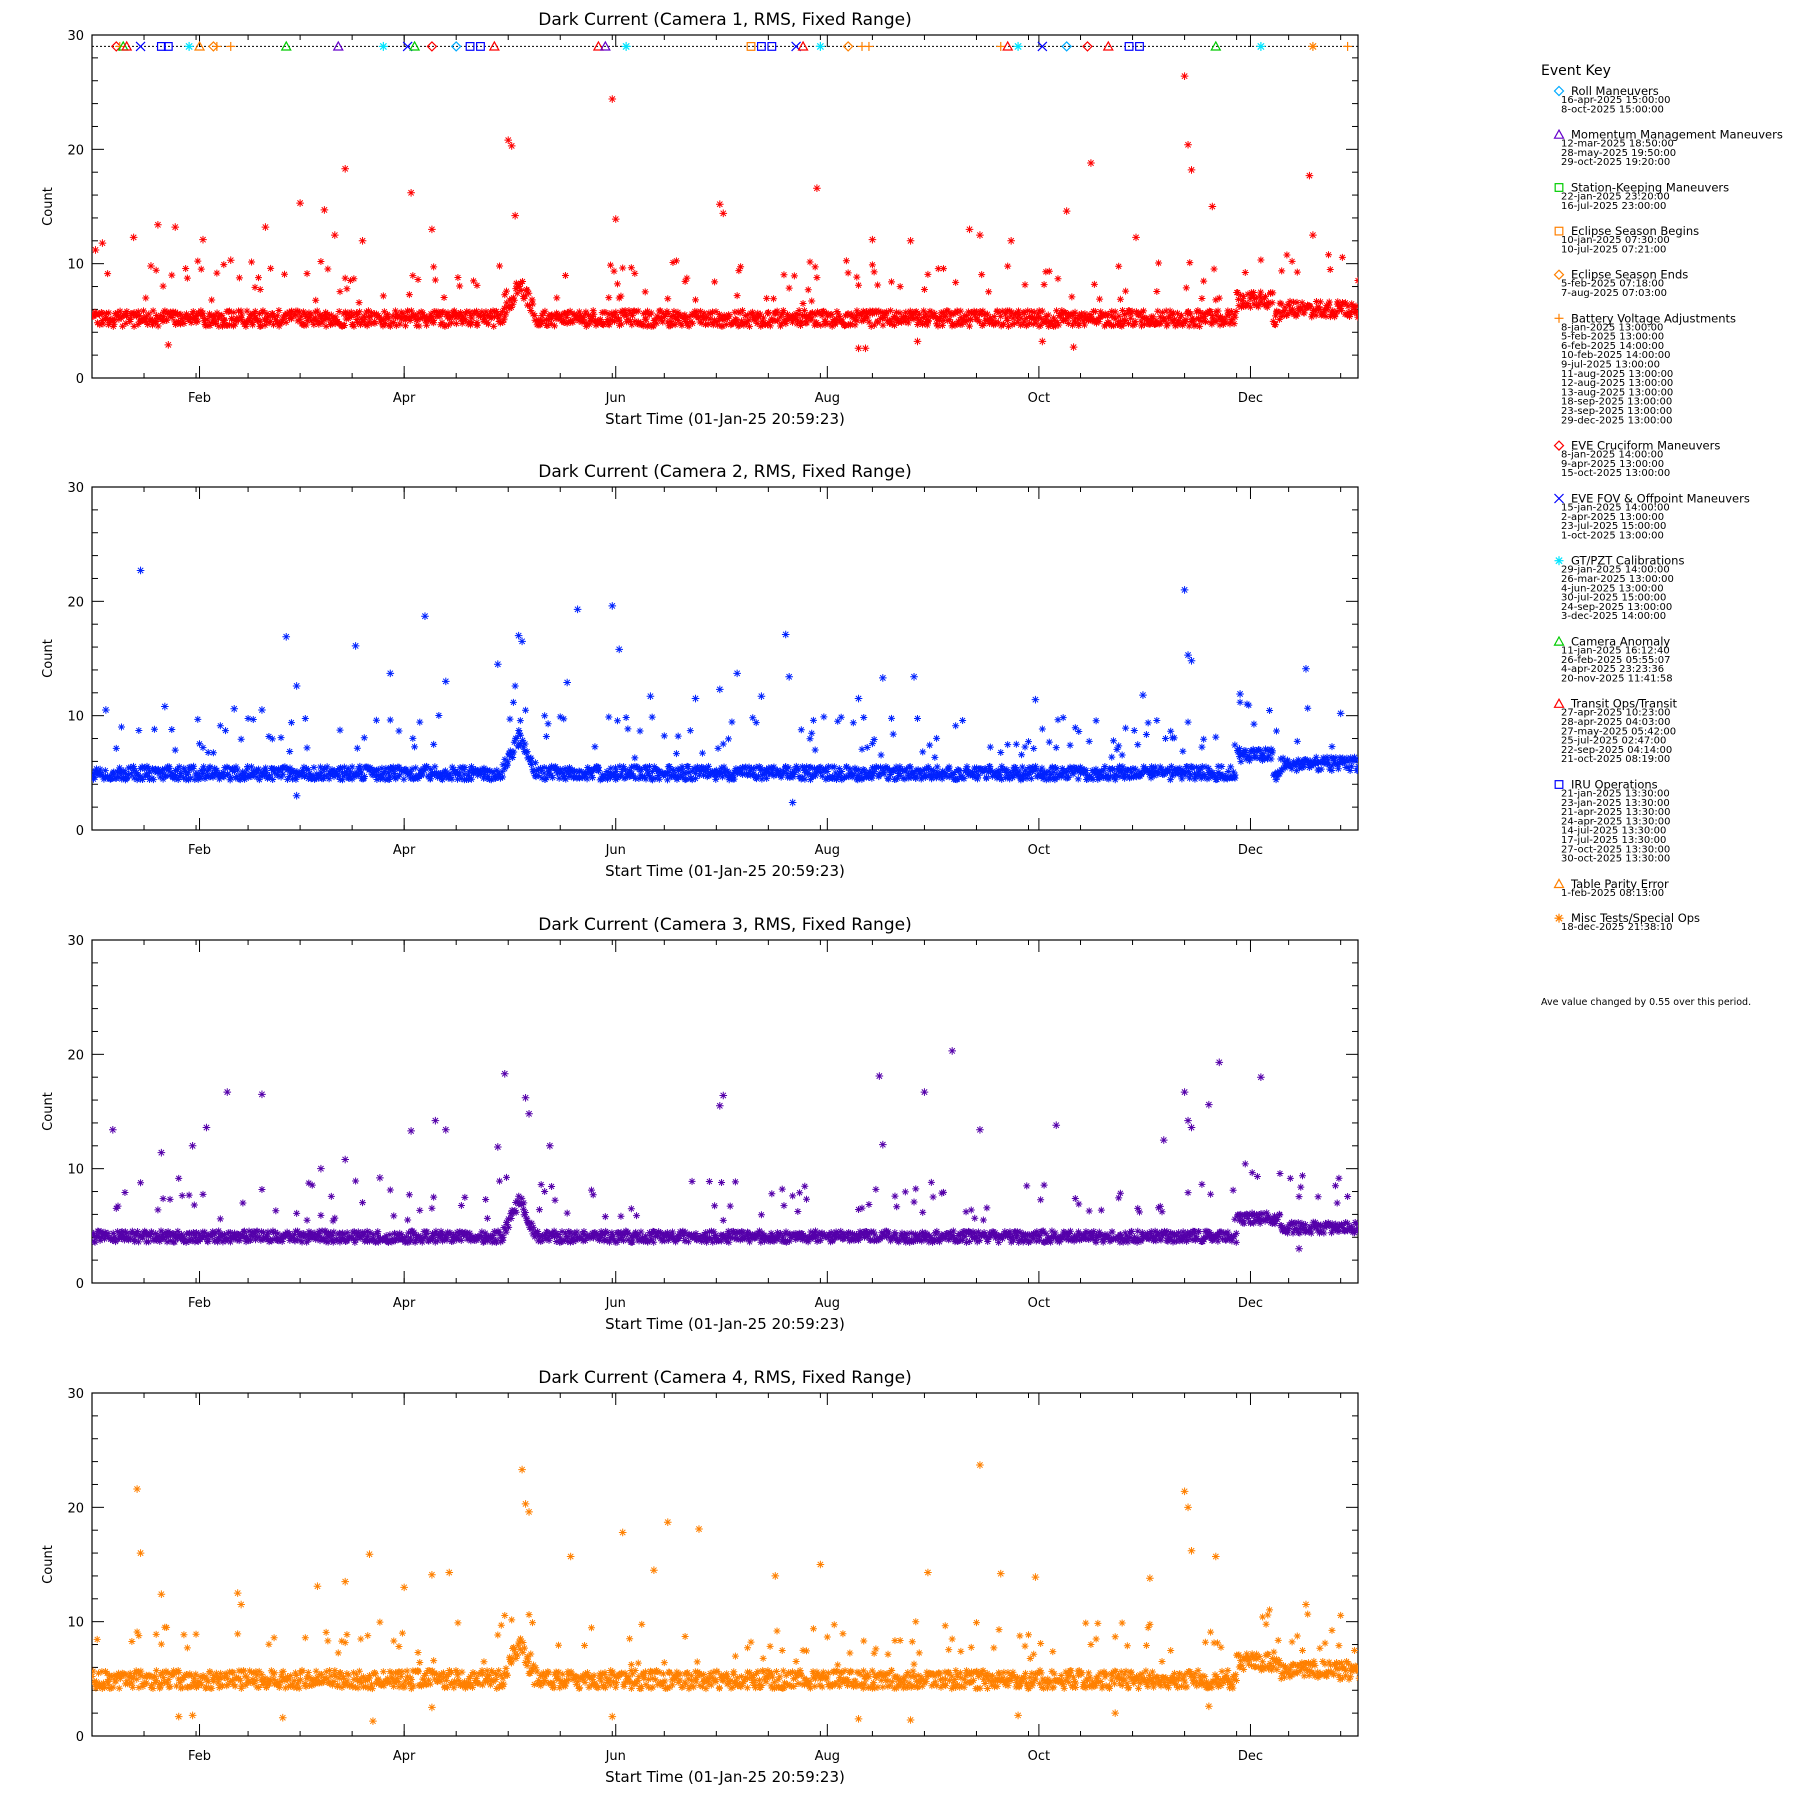 The image size is (1800, 1800). What do you see at coordinates (217, 46) in the screenshot?
I see `event-marker-cross` at bounding box center [217, 46].